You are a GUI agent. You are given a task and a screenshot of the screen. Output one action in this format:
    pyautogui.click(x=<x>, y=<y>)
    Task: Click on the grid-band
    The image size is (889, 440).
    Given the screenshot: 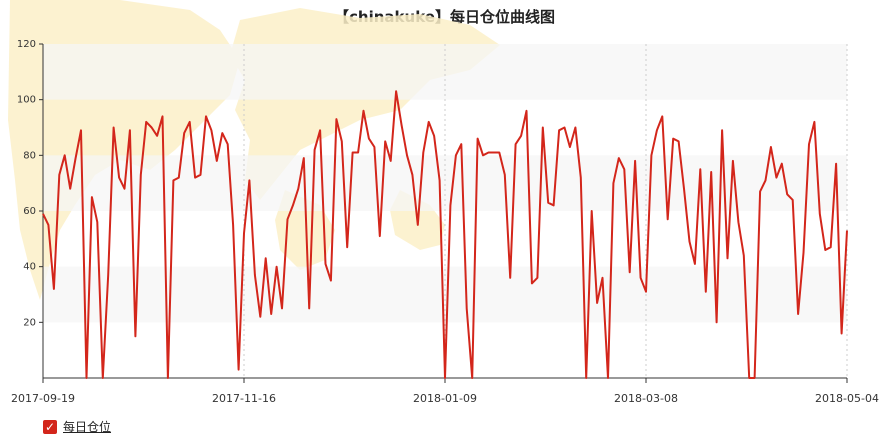 What is the action you would take?
    pyautogui.click(x=445, y=72)
    